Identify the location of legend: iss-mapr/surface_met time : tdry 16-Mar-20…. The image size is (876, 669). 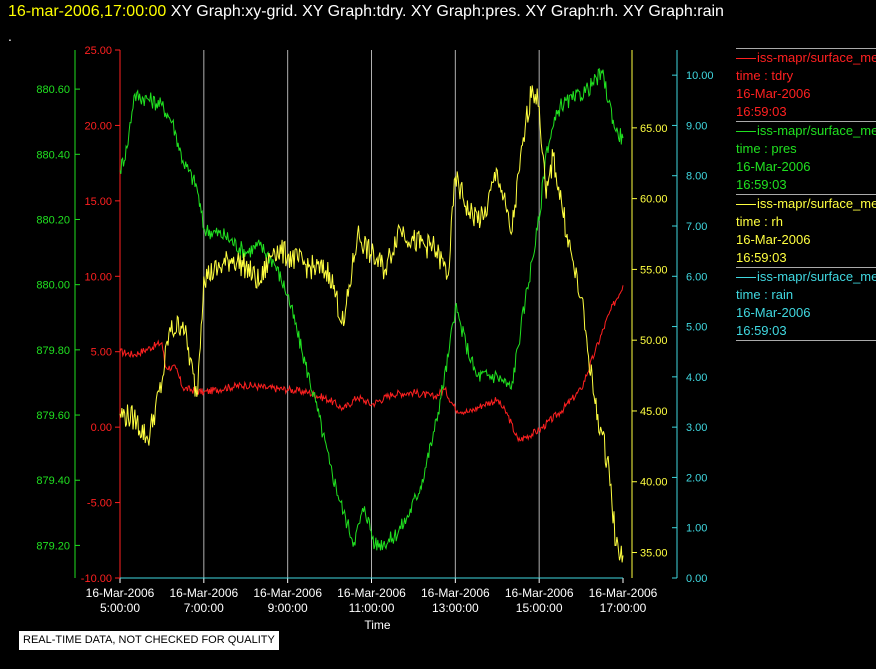
(806, 194).